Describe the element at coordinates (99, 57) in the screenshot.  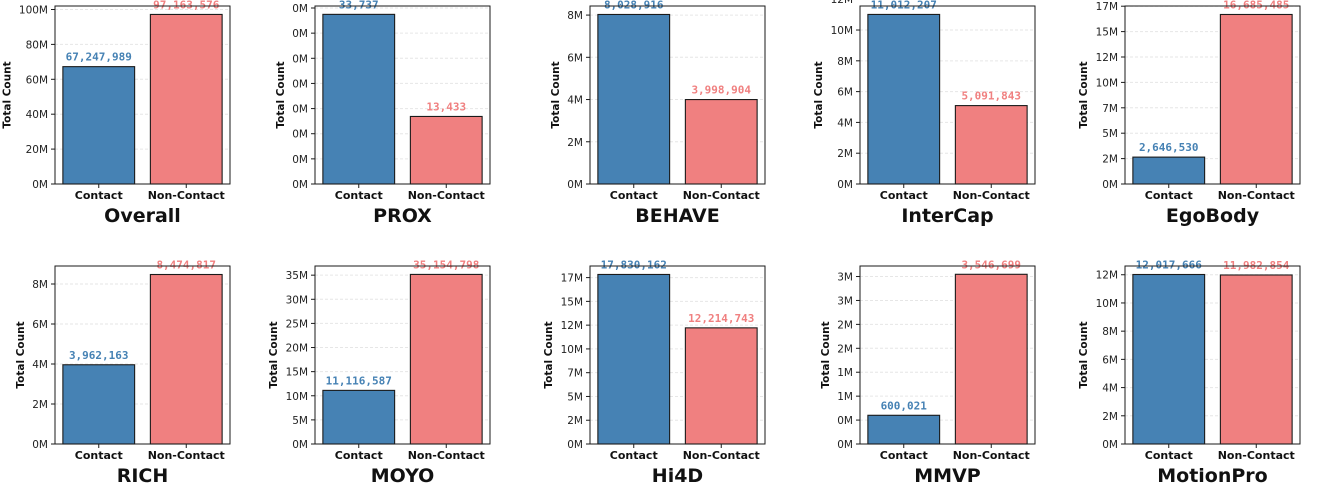
I see `value-label: 67,247,989` at that location.